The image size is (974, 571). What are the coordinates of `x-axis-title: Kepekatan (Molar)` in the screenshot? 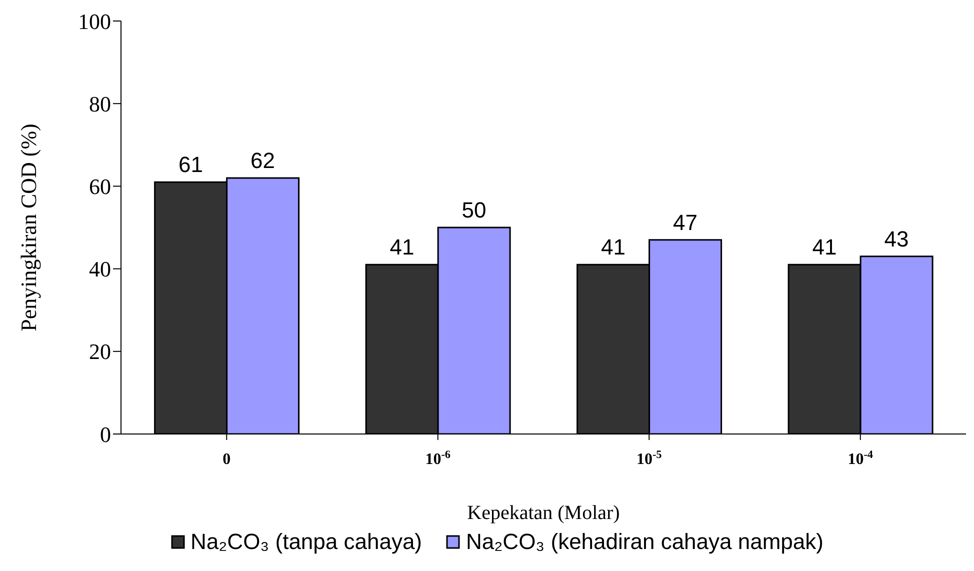 It's located at (543, 513).